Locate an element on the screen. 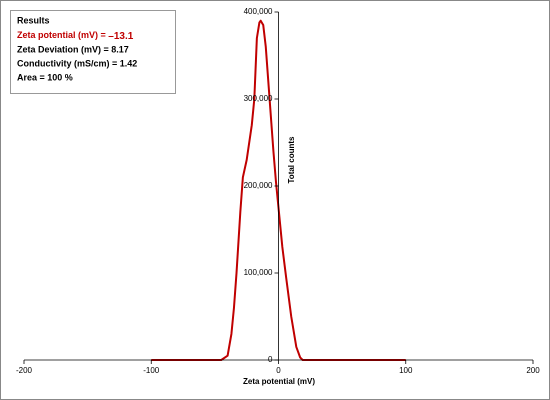 The image size is (550, 400). y-tick-label: 300,000 is located at coordinates (258, 98).